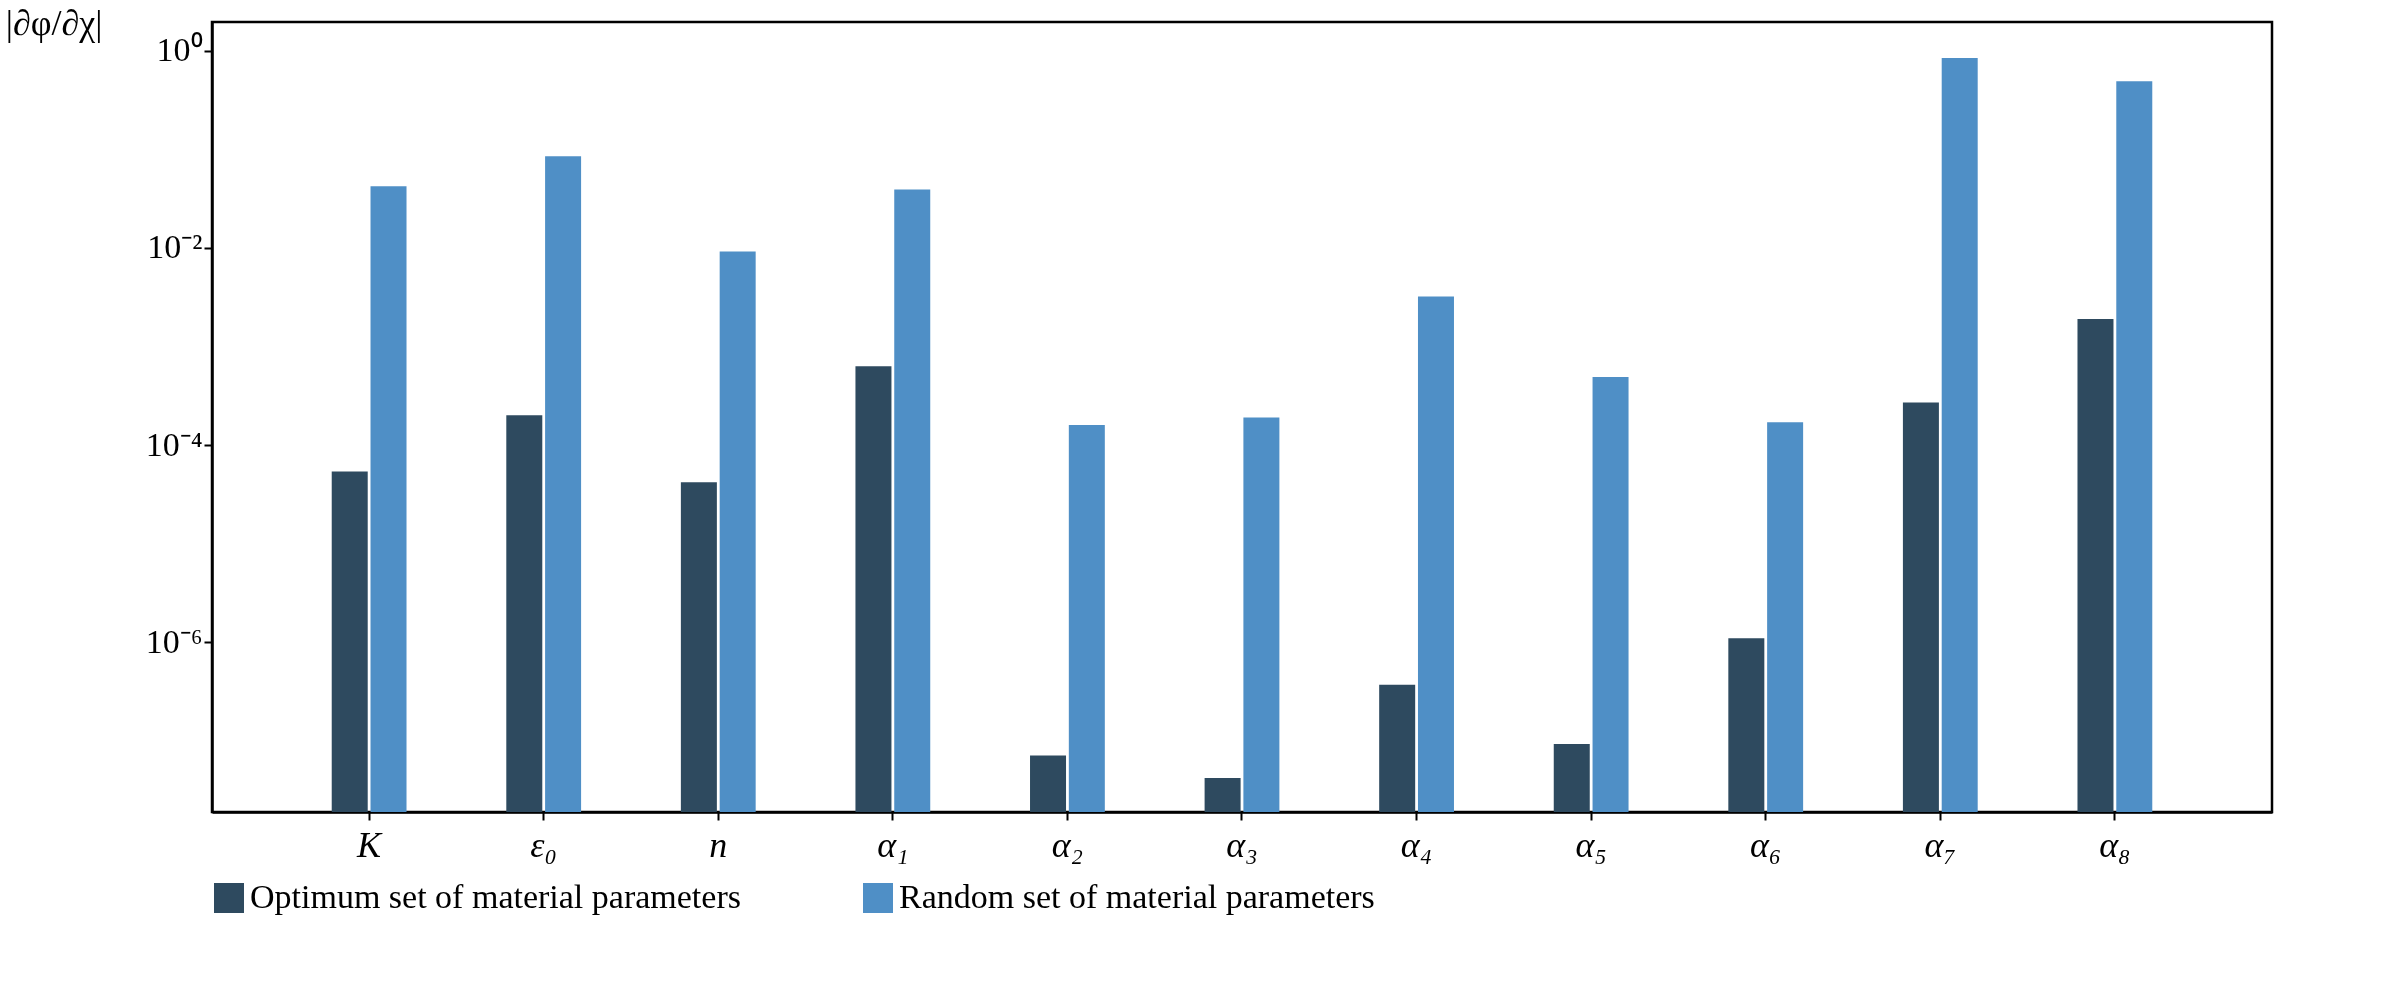 This screenshot has height=991, width=2402. Describe the element at coordinates (1067, 844) in the screenshot. I see `x-tick-label: α₂` at that location.